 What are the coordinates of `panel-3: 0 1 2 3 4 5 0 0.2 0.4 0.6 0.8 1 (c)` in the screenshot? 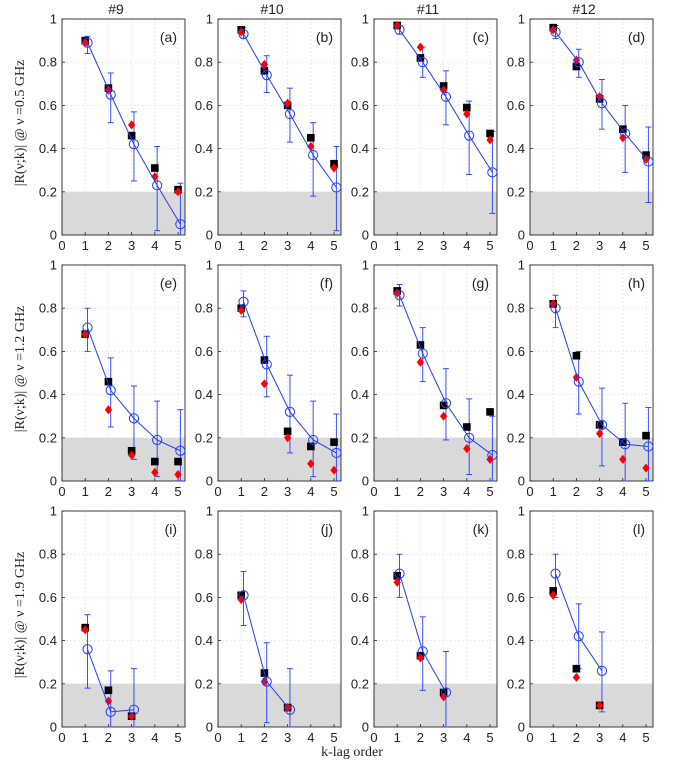 It's located at (424, 132).